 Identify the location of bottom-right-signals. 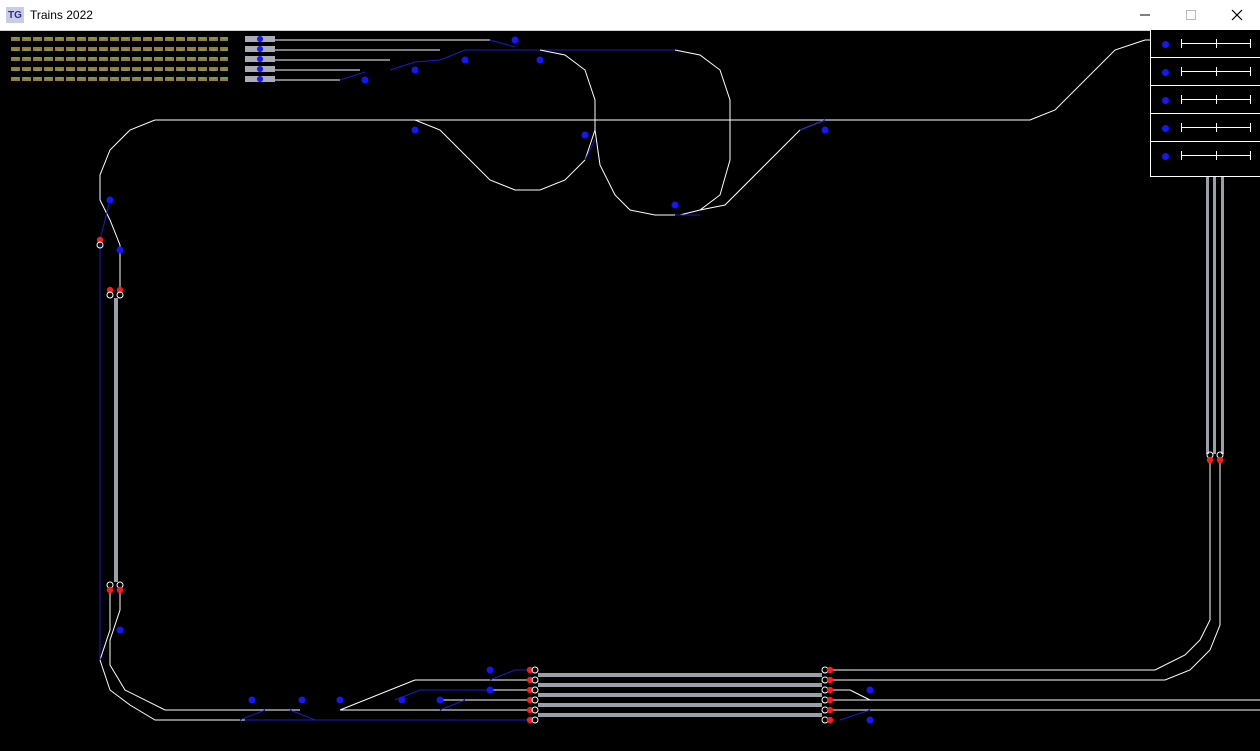
(827, 695).